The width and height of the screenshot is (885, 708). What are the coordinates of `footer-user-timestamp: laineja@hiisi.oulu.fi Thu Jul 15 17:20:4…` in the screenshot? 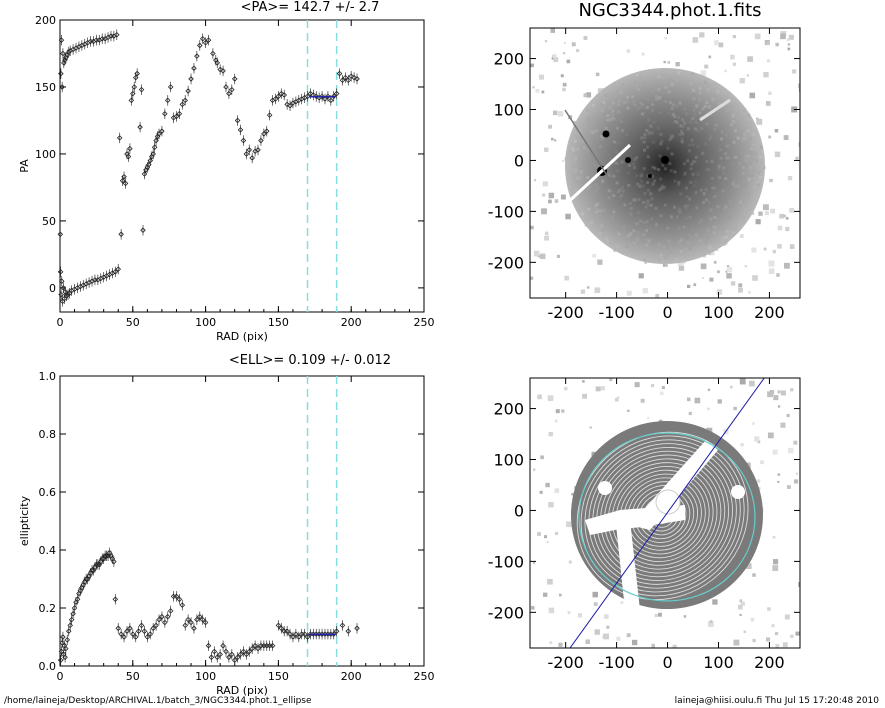 It's located at (776, 701).